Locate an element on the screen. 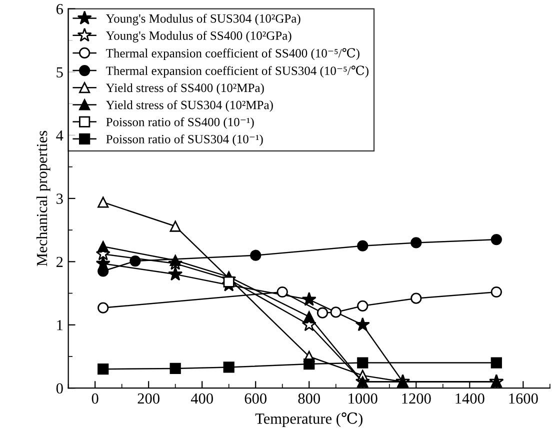 This screenshot has width=560, height=441. y-tick-label: 0 is located at coordinates (59, 388).